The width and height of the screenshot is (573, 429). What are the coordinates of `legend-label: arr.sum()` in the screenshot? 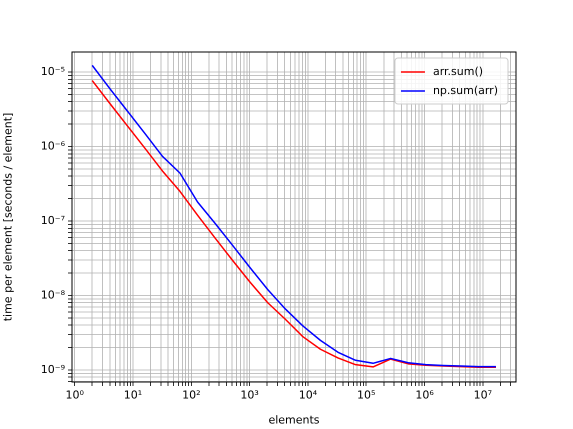 It's located at (458, 71).